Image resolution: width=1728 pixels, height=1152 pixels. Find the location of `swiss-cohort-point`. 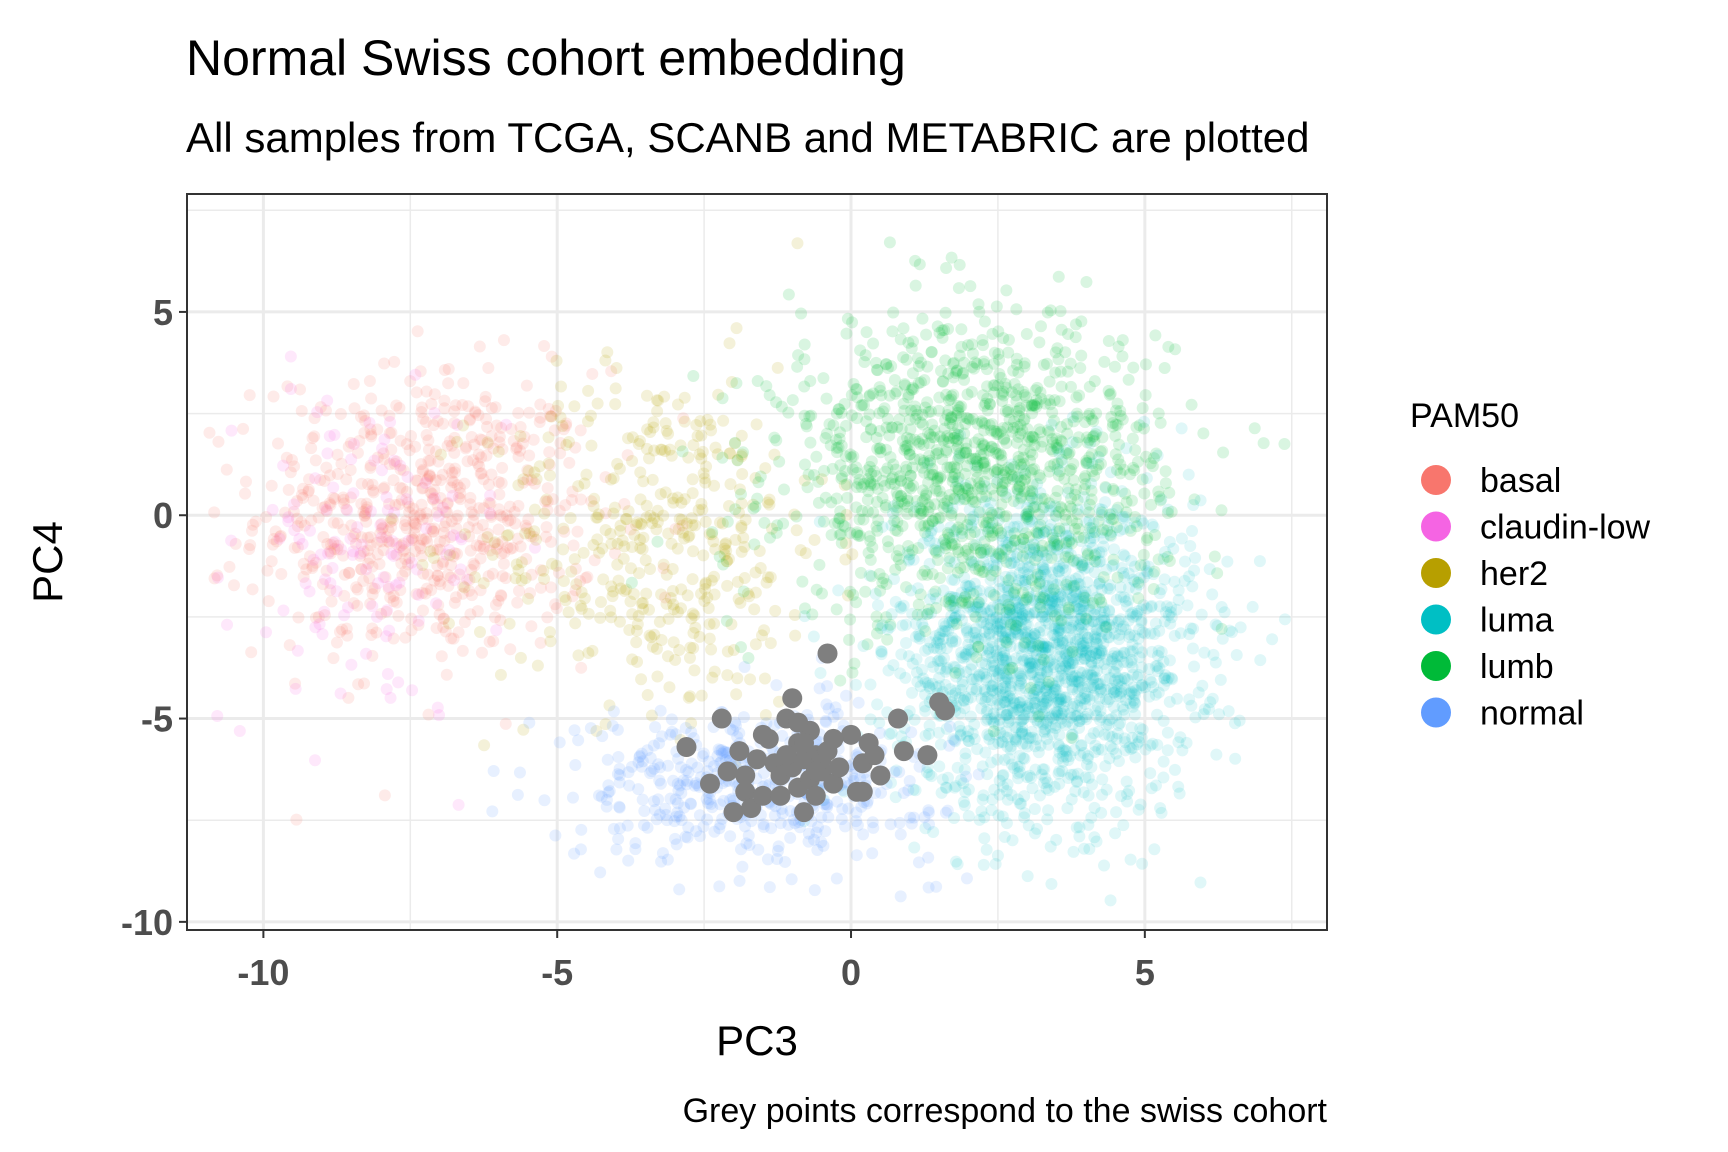

swiss-cohort-point is located at coordinates (927, 755).